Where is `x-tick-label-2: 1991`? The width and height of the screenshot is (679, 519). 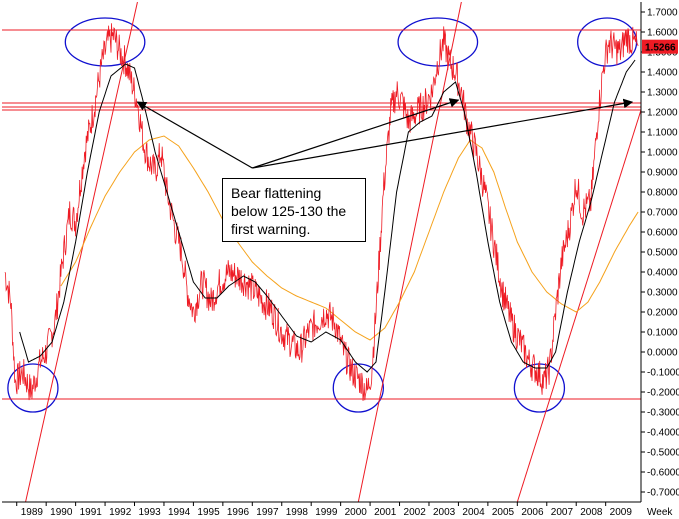 x-tick-label-2: 1991 is located at coordinates (91, 512).